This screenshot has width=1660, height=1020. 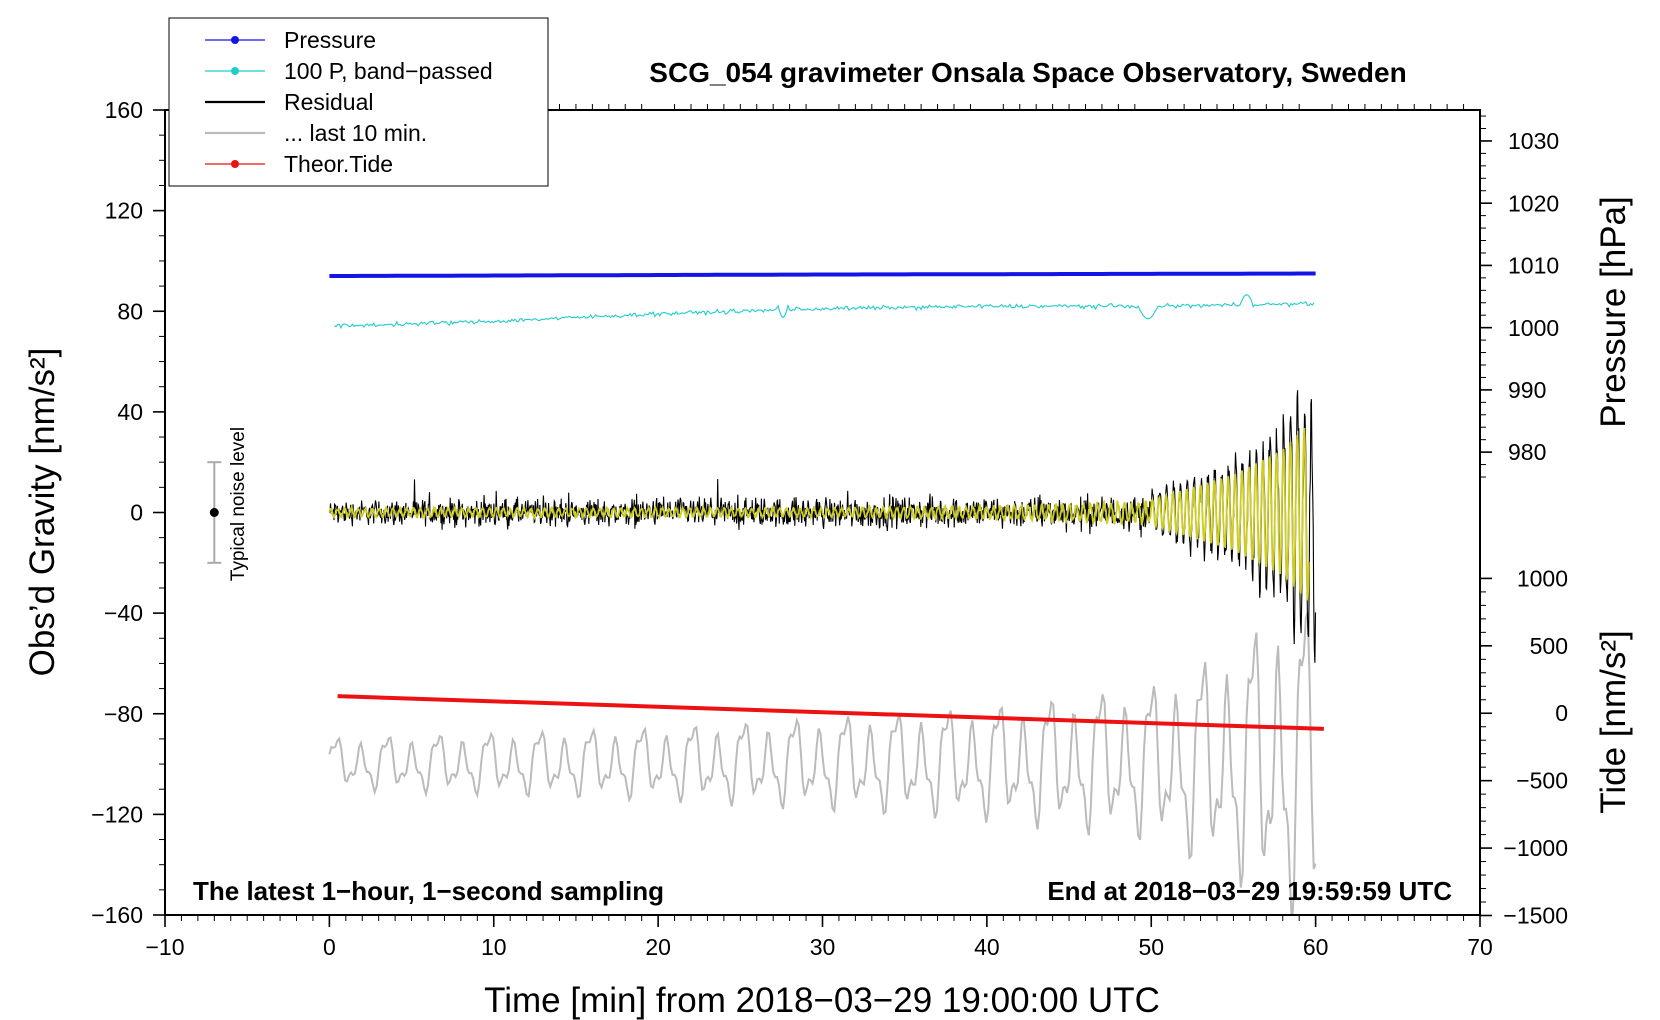 I want to click on y-tick-label: 40, so click(x=130, y=412).